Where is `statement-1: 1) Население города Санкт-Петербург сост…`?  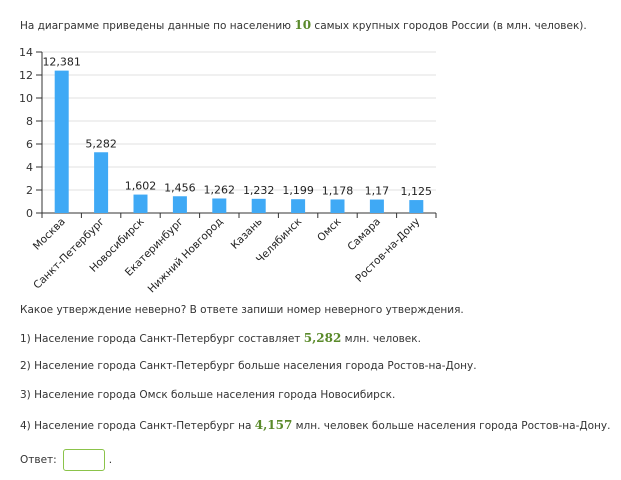 statement-1: 1) Население города Санкт-Петербург сост… is located at coordinates (220, 338).